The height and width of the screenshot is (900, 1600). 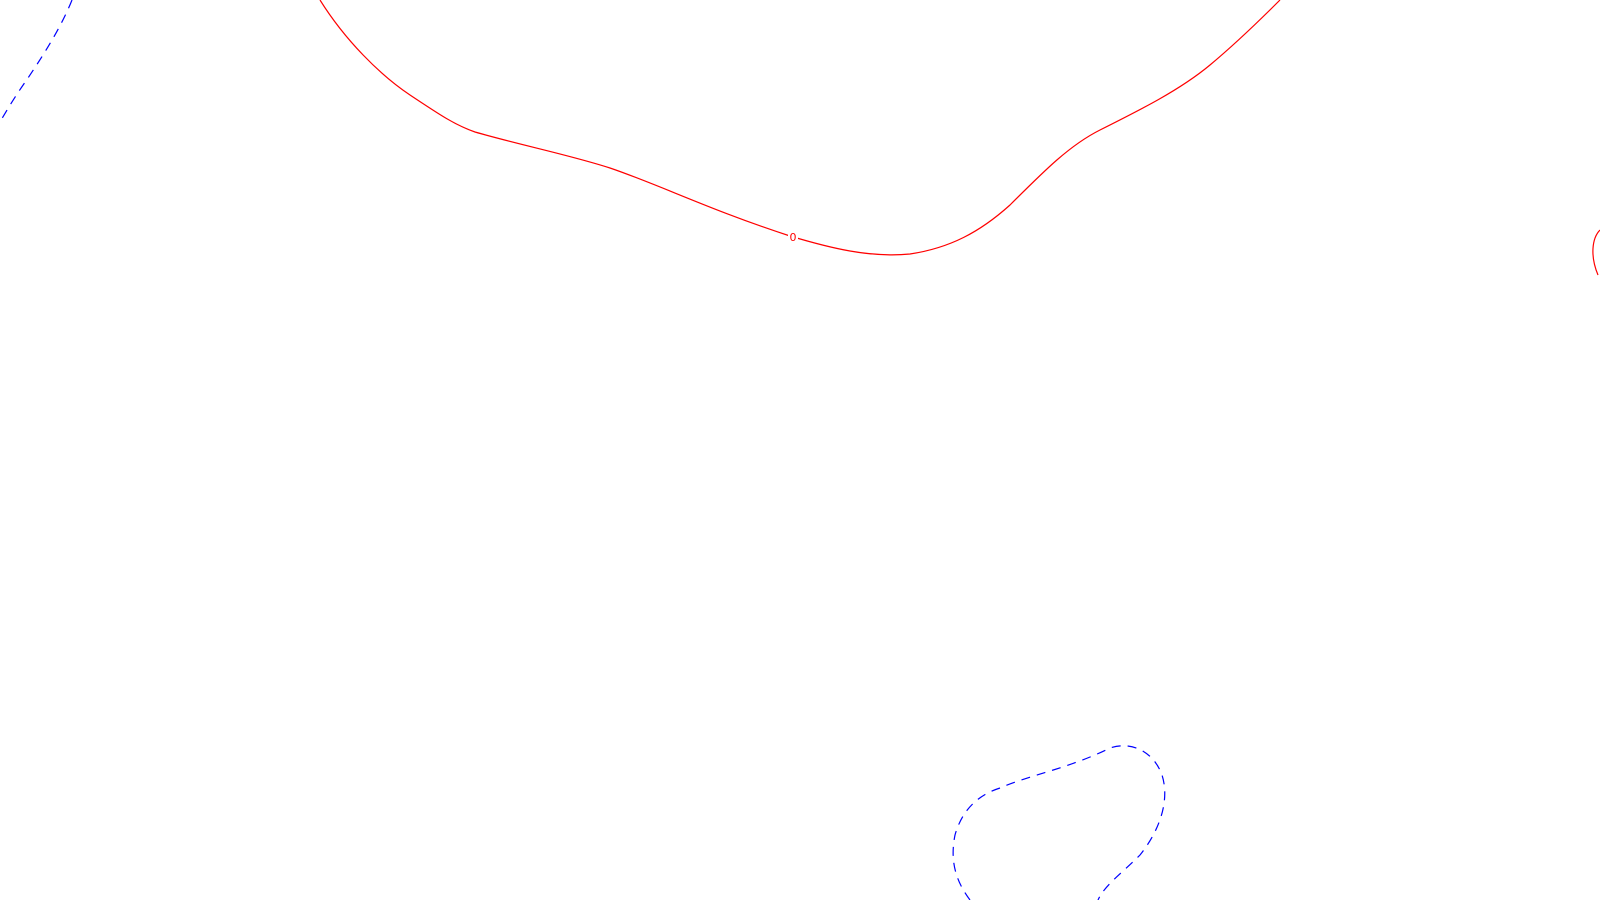 I want to click on dashed-contour-bottom, so click(x=1059, y=822).